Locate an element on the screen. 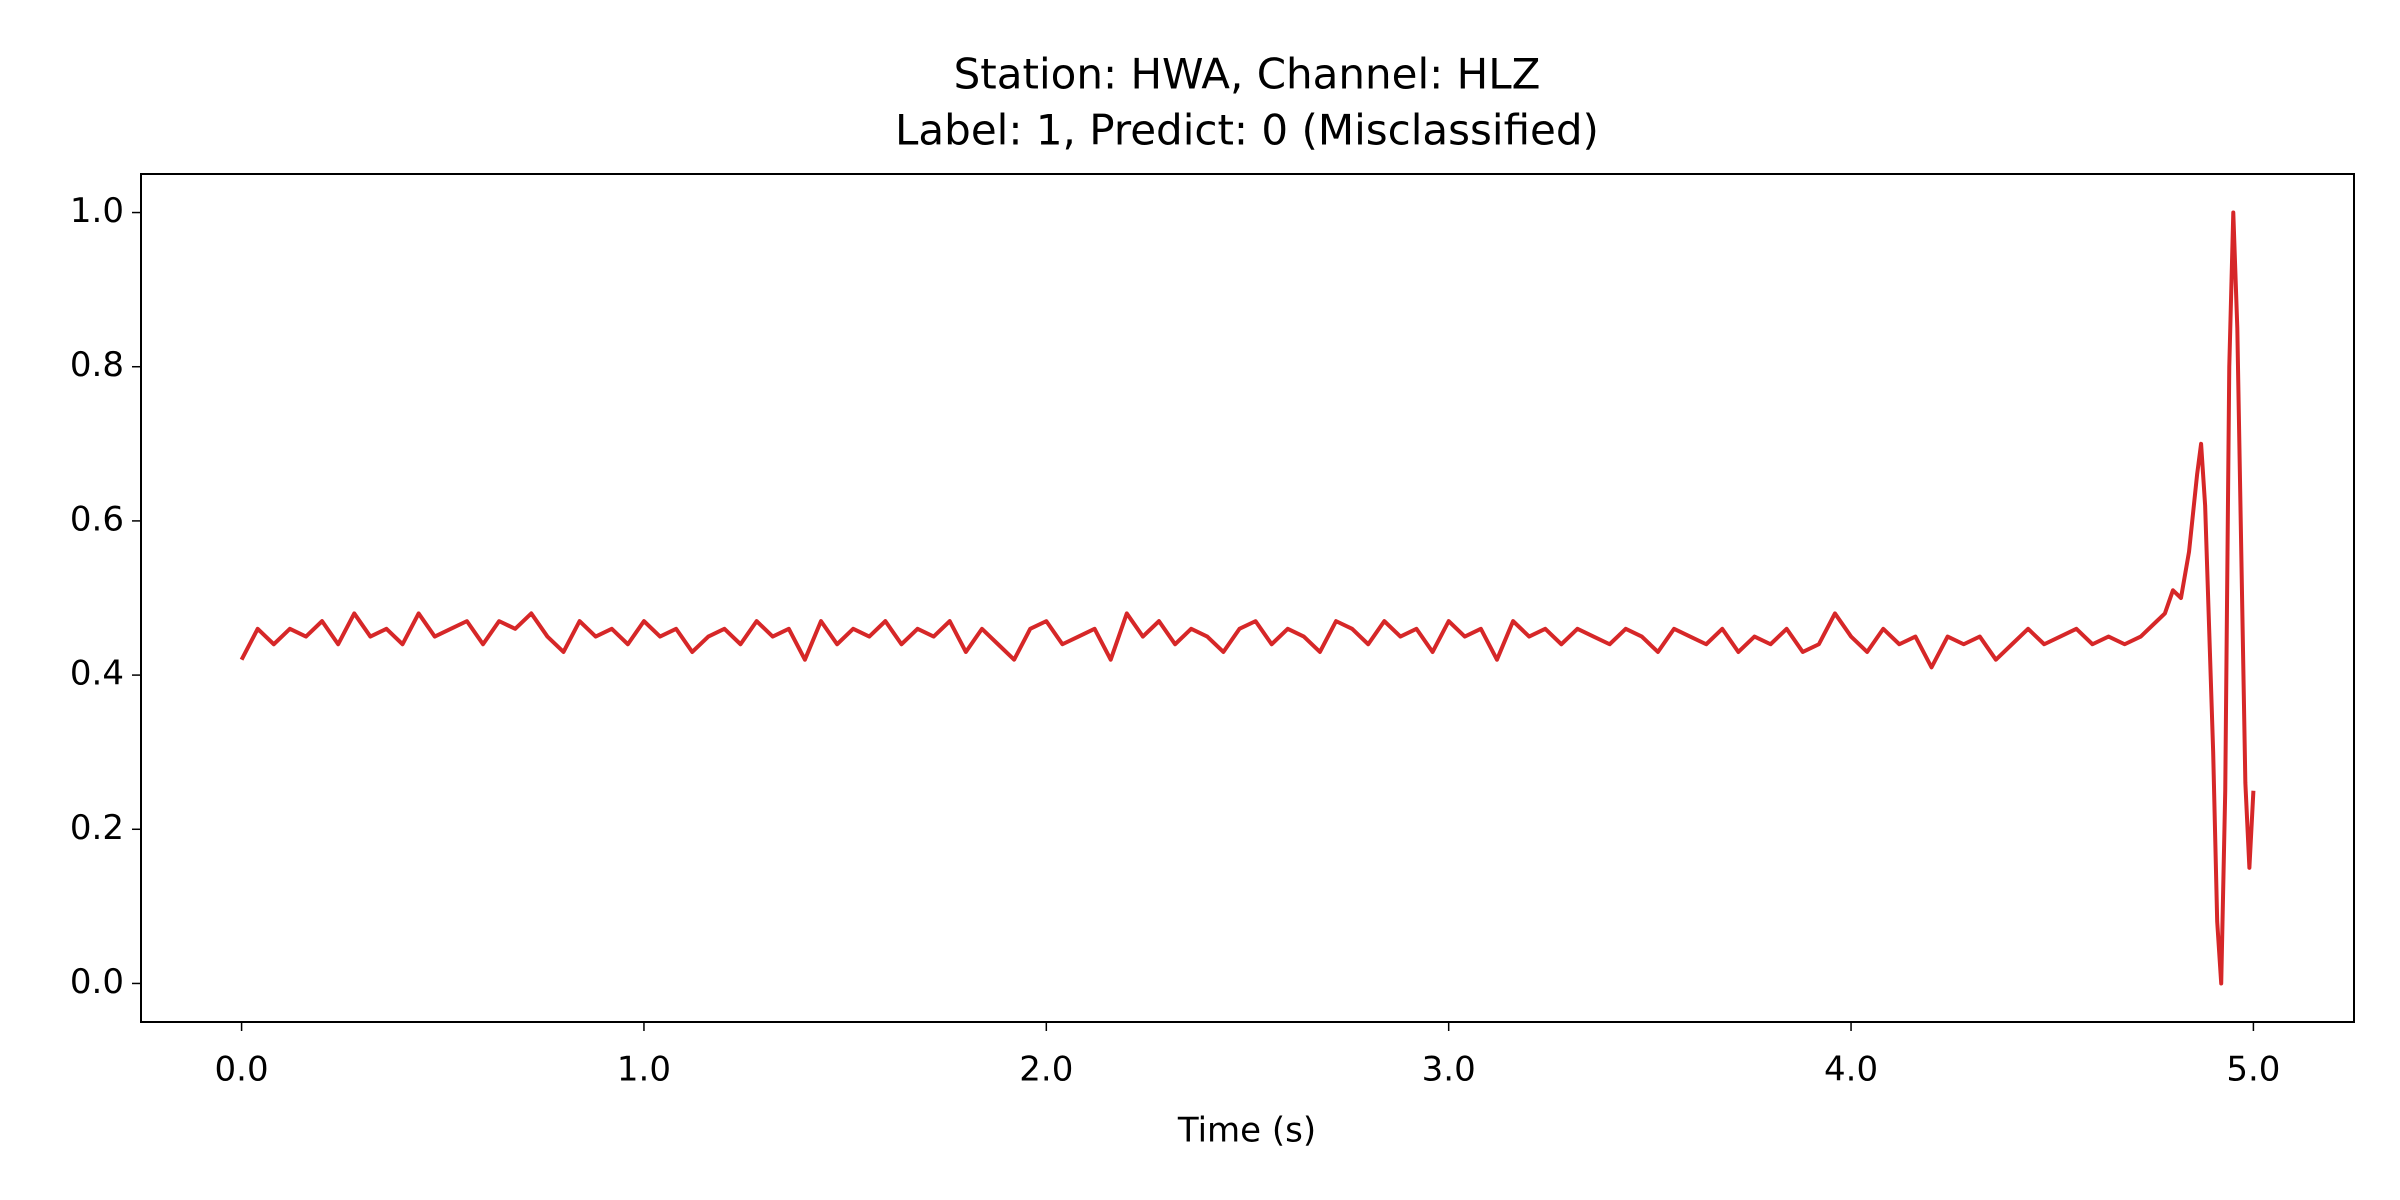 This screenshot has height=1200, width=2400. x-axis-label: Time (s) is located at coordinates (1246, 1131).